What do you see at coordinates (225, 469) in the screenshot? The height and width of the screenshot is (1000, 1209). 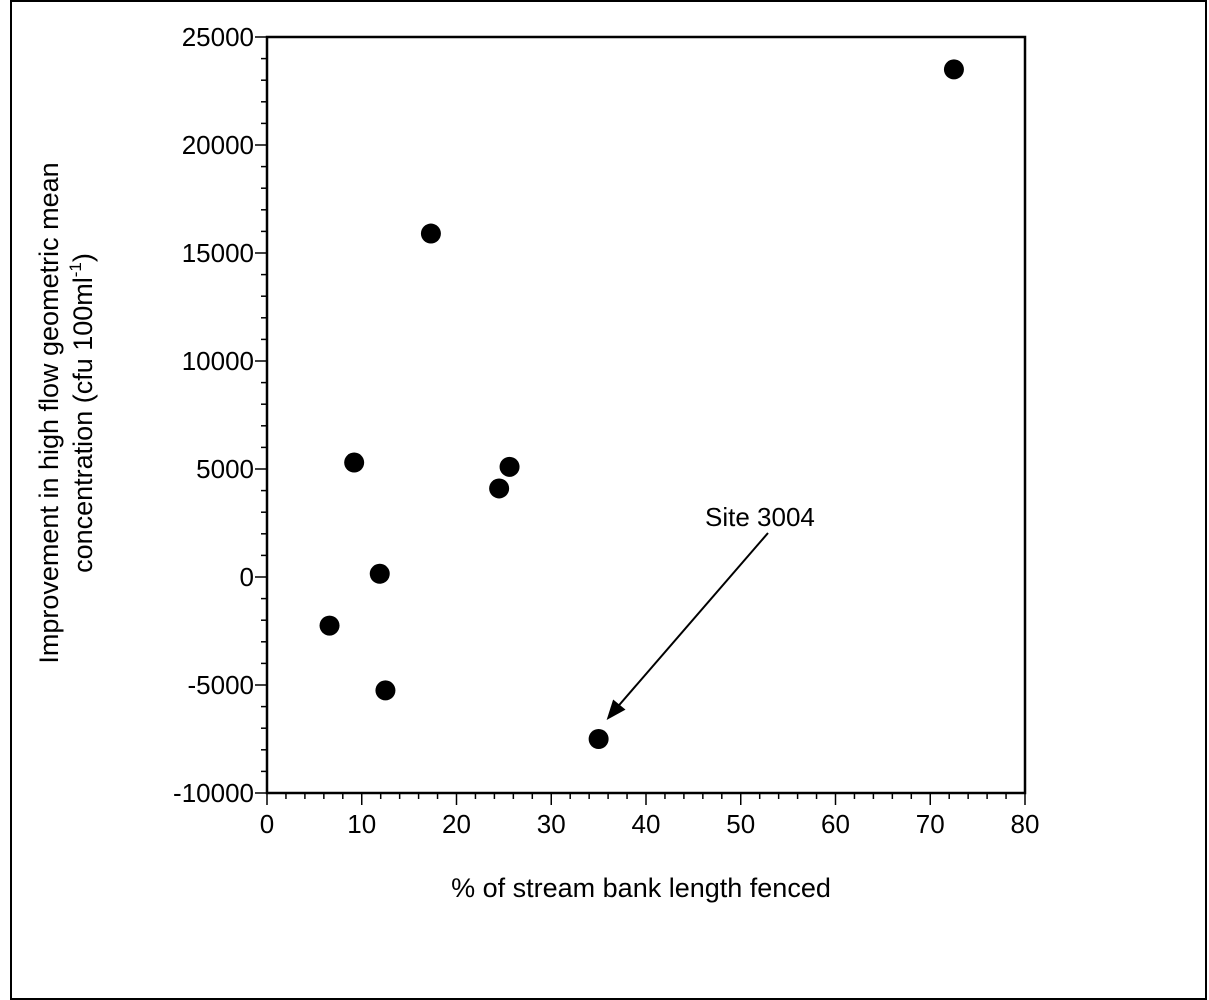 I see `y-tick-label: 5000` at bounding box center [225, 469].